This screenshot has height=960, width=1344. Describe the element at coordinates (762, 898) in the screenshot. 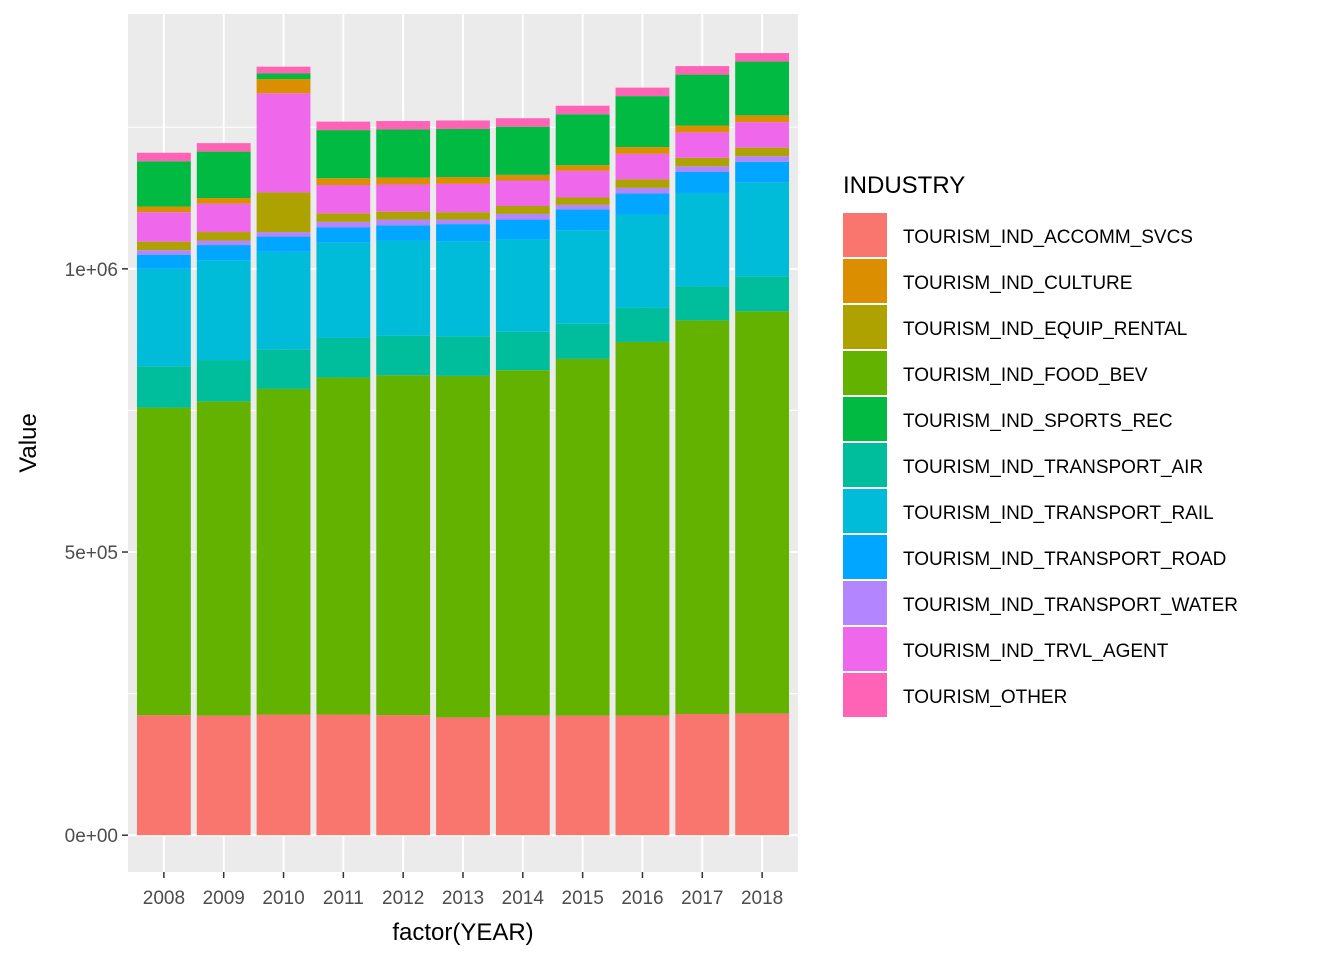

I see `x-tick-label: 2018` at that location.